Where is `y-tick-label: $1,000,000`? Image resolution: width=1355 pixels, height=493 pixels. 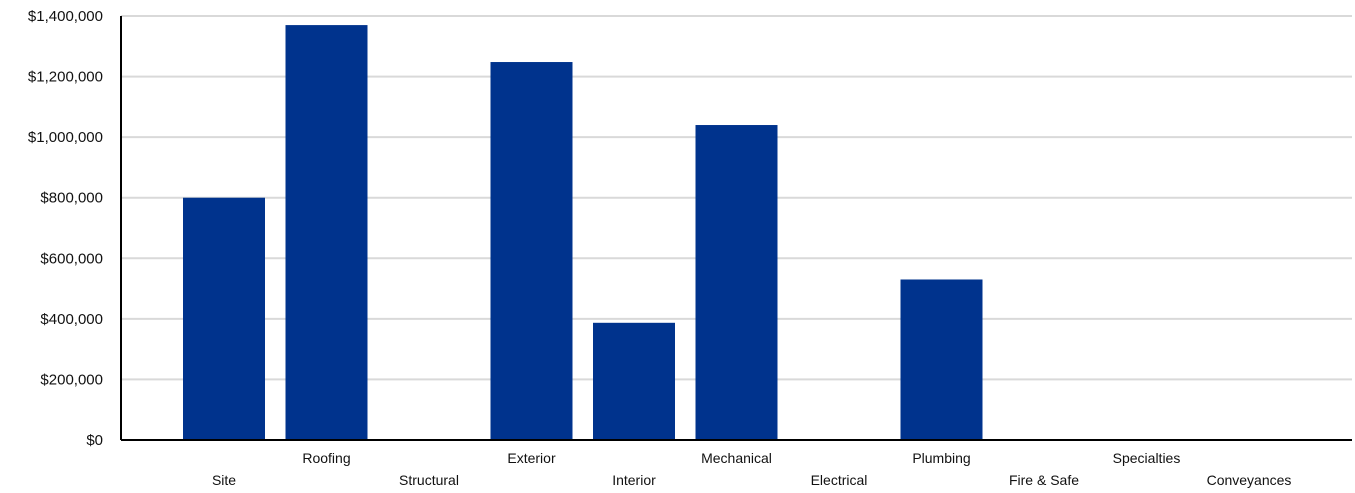
y-tick-label: $1,000,000 is located at coordinates (65, 137).